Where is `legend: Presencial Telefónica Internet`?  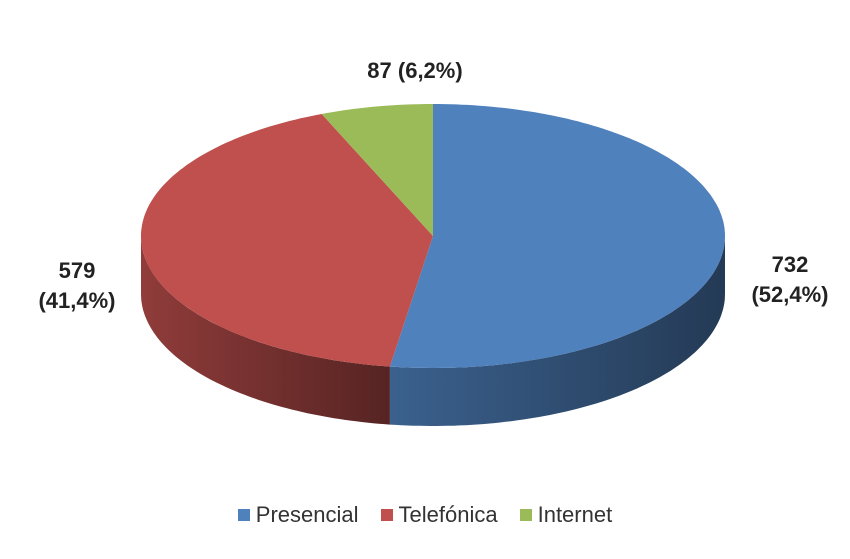 legend: Presencial Telefónica Internet is located at coordinates (425, 515).